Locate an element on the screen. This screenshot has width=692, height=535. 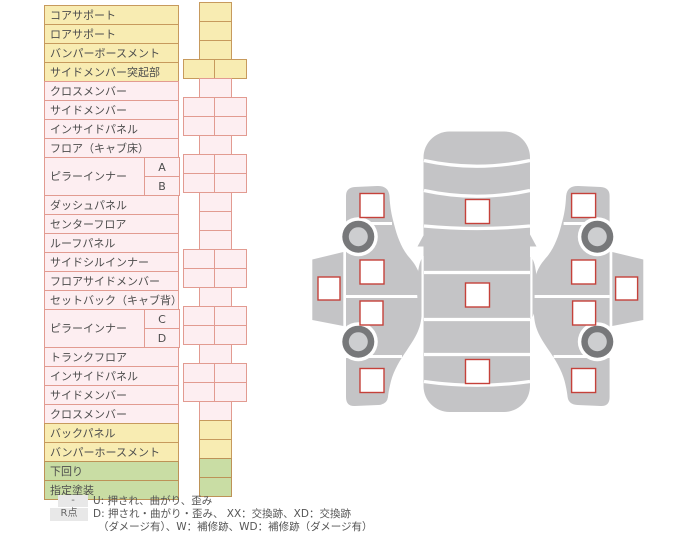
part-label: ルーフパネル is located at coordinates (111, 243).